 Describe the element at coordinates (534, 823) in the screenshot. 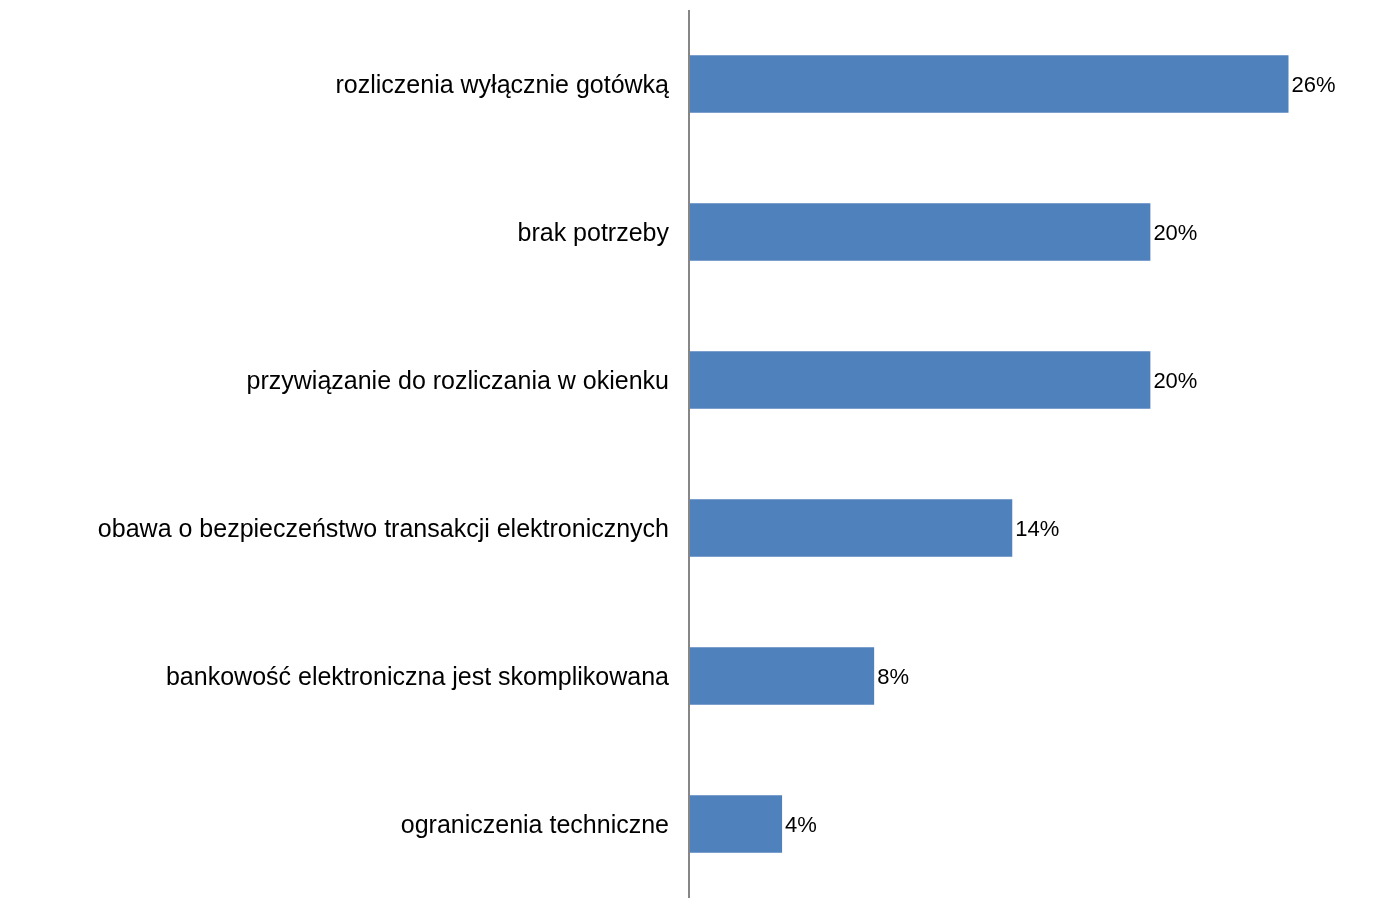

I see `y-tick-label: ograniczenia techniczne` at that location.